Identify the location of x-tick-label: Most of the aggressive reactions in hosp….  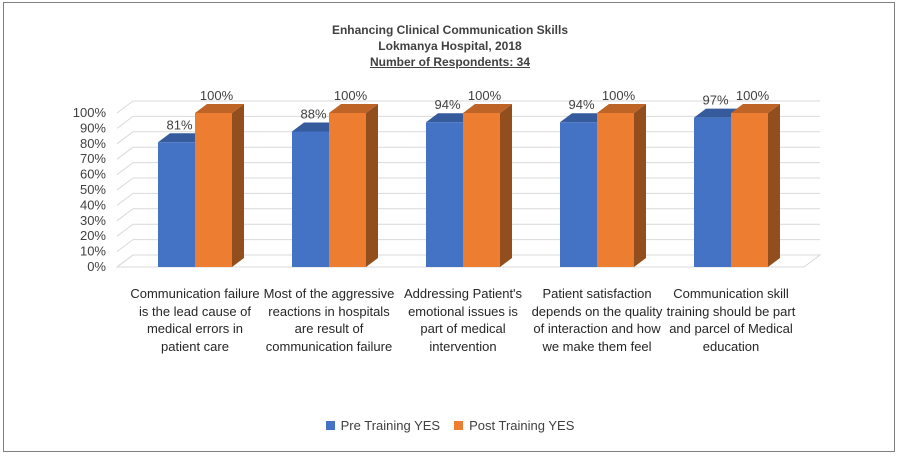
(329, 320).